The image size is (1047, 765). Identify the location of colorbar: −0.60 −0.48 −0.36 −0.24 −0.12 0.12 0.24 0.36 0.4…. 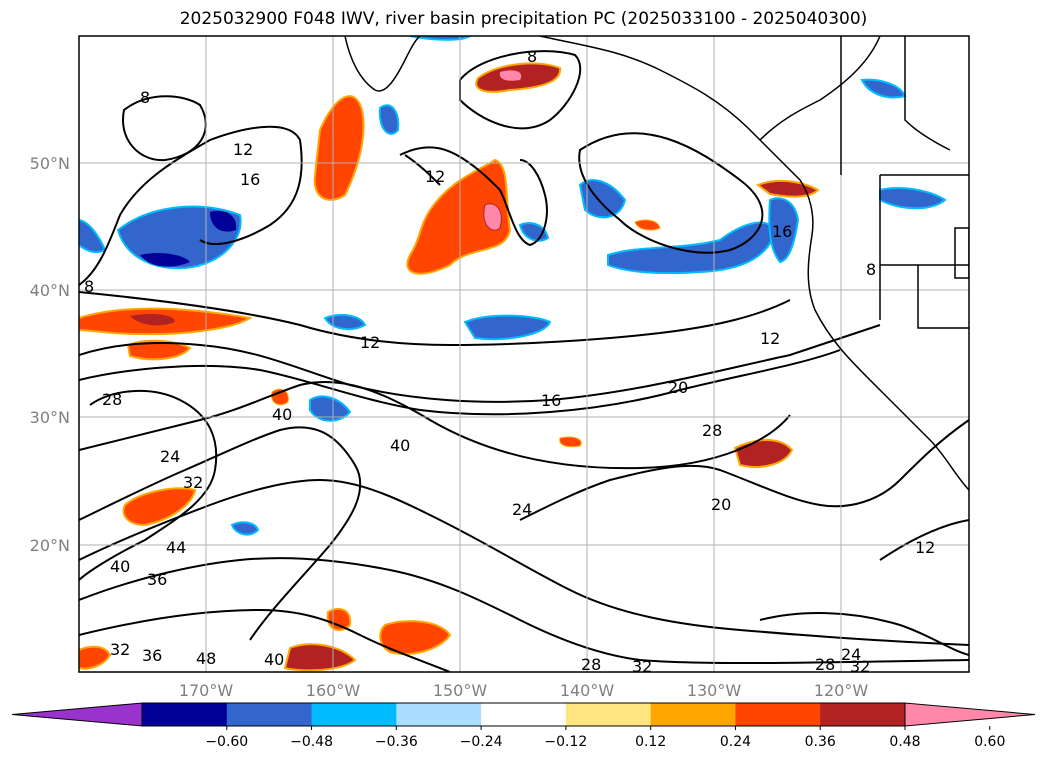
(523, 726).